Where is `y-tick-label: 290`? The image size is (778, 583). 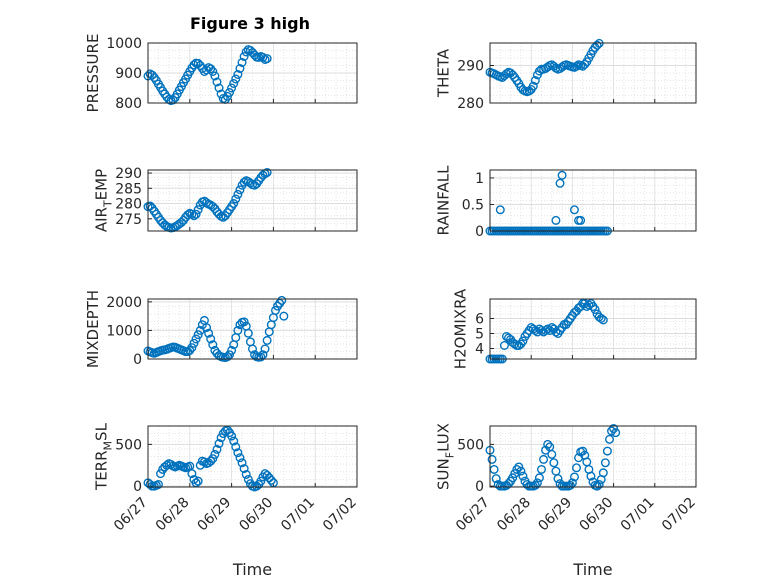
y-tick-label: 290 is located at coordinates (128, 174).